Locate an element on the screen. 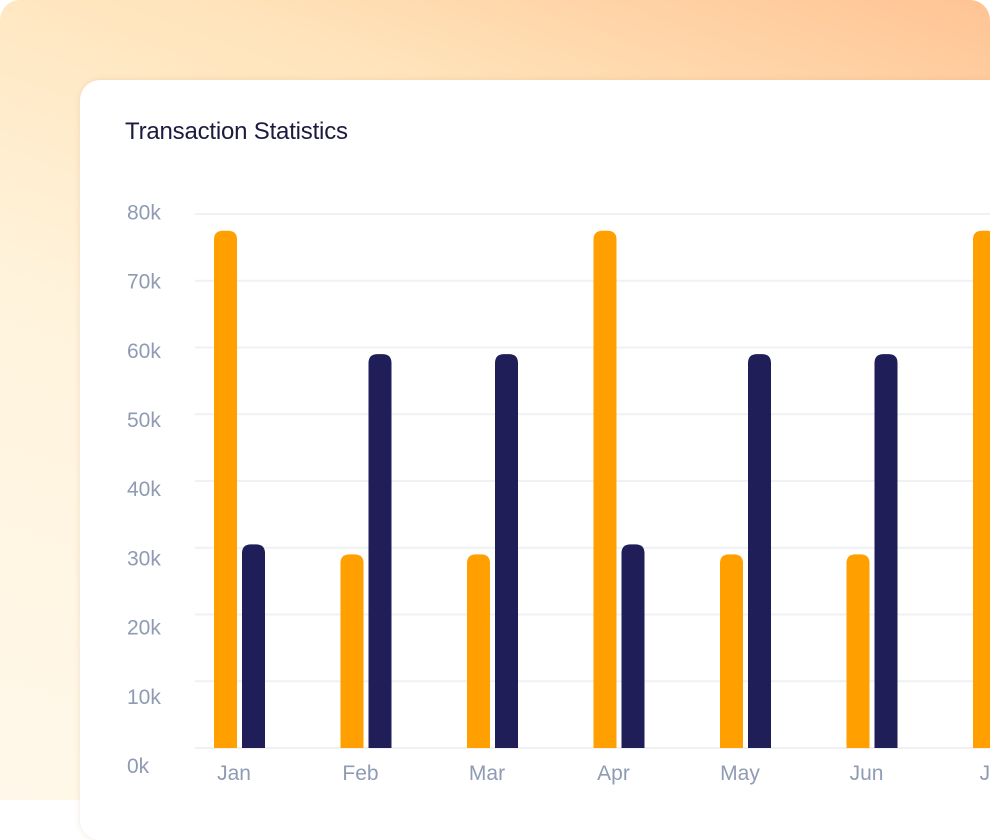 This screenshot has width=990, height=840. y-tick-label: 30k is located at coordinates (144, 558).